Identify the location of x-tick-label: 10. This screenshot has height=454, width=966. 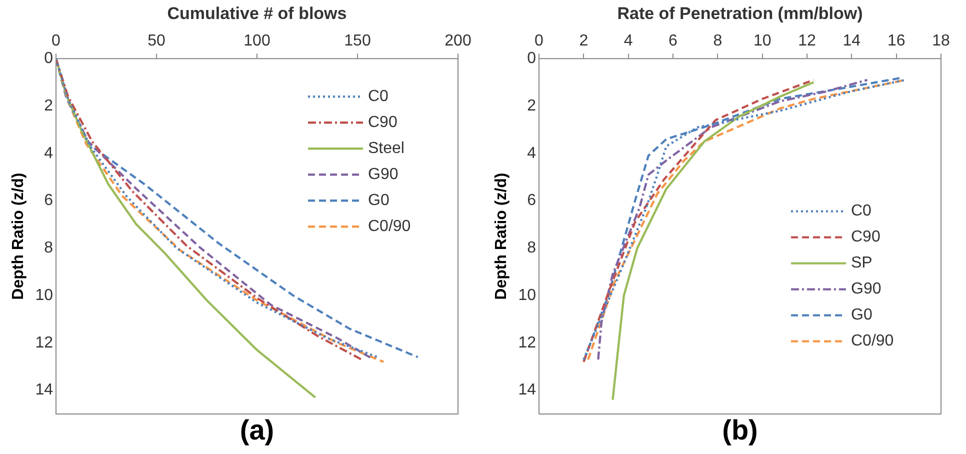
(762, 41).